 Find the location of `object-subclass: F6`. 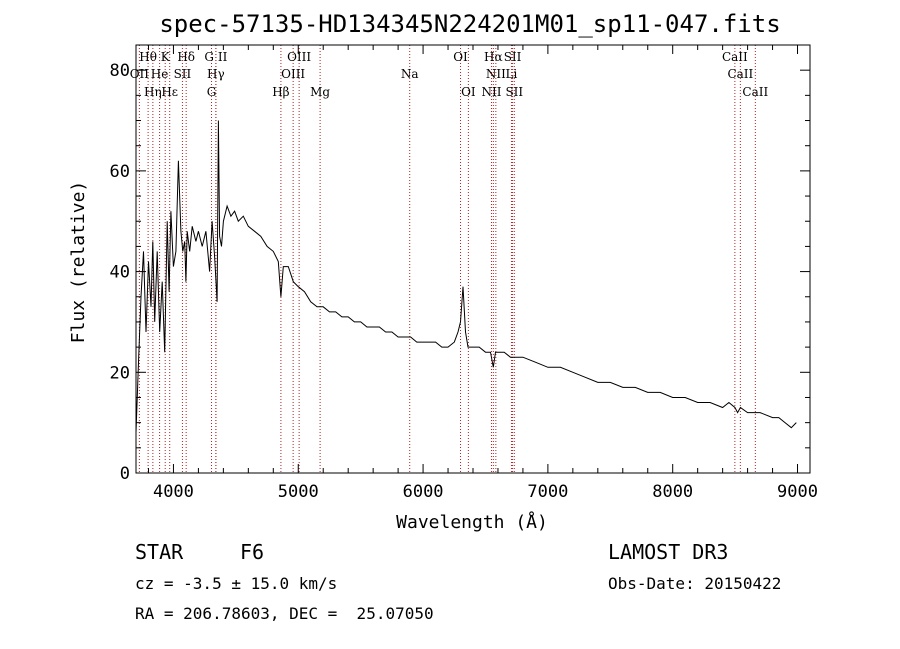

object-subclass: F6 is located at coordinates (252, 552).